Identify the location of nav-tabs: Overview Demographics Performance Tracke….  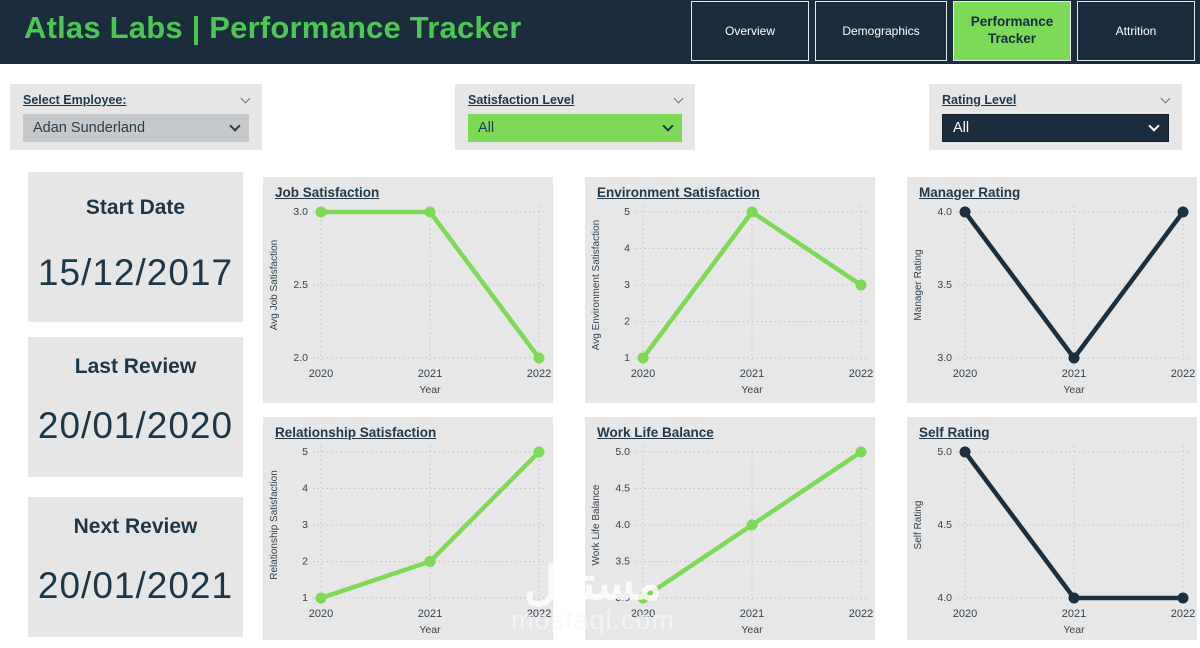
(943, 31).